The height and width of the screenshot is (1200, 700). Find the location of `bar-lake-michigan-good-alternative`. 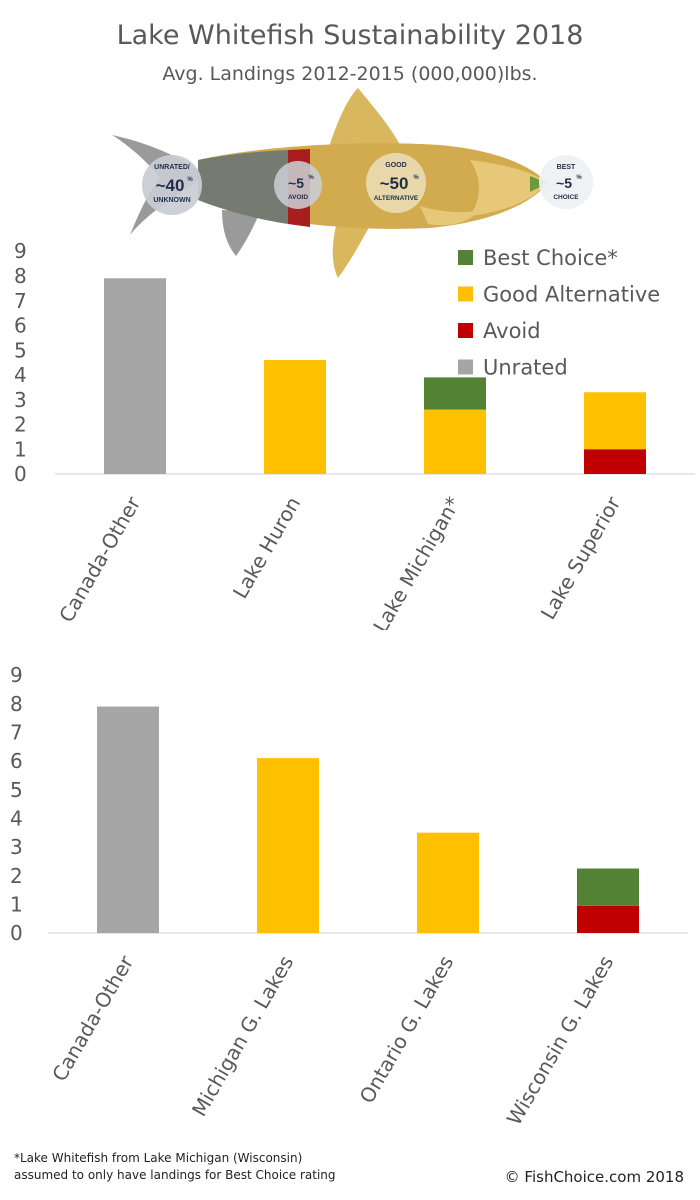

bar-lake-michigan-good-alternative is located at coordinates (455, 441).